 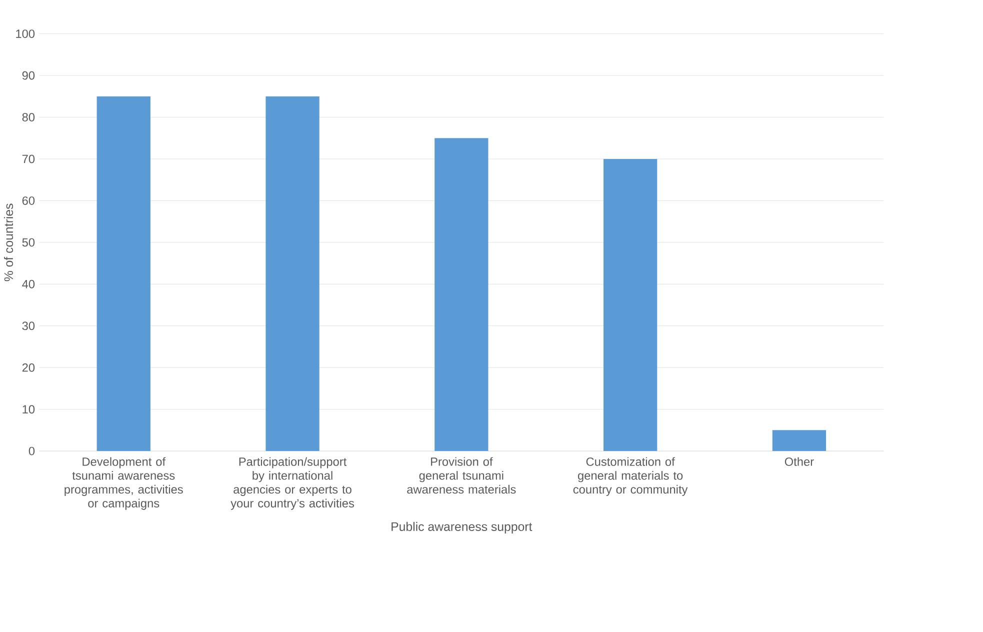 I want to click on y-tick-label: 70, so click(x=28, y=159).